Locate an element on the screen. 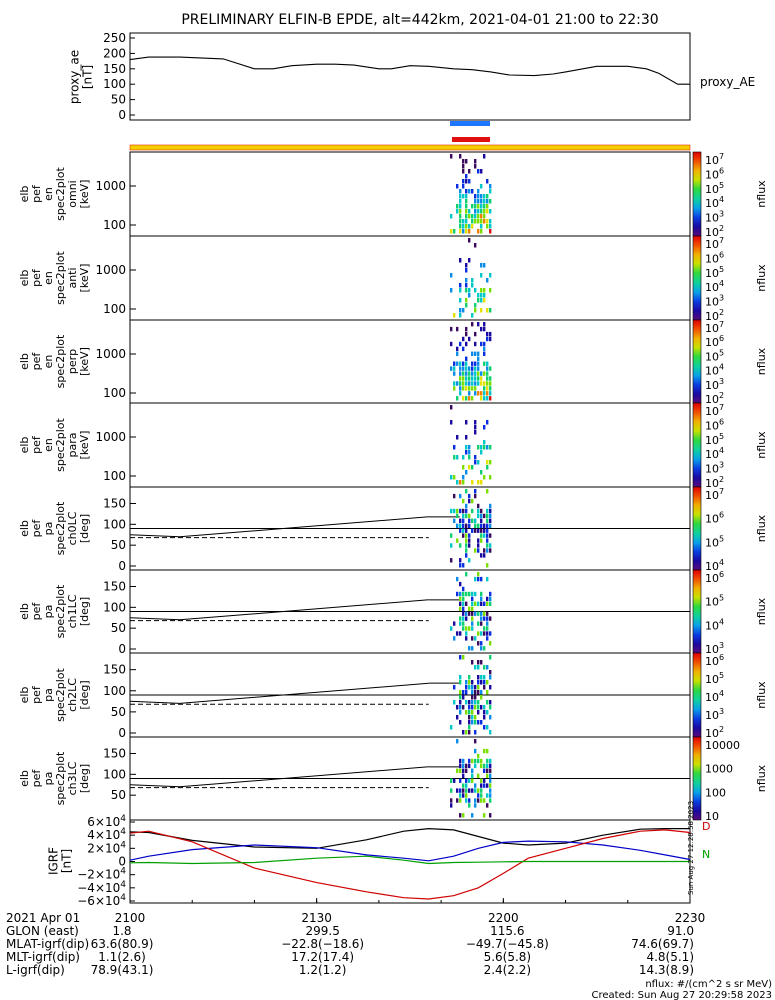 The width and height of the screenshot is (775, 1000). pa-boundary-solid is located at coordinates (279, 693).